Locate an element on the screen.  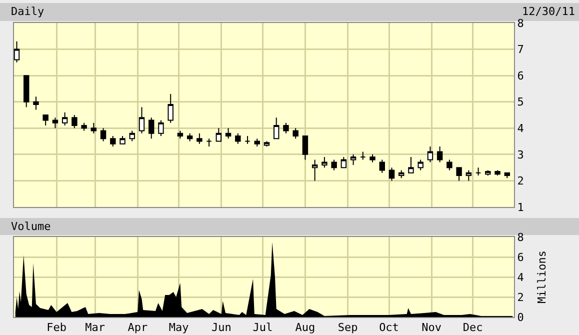
y-tick-label: 1 is located at coordinates (520, 207).